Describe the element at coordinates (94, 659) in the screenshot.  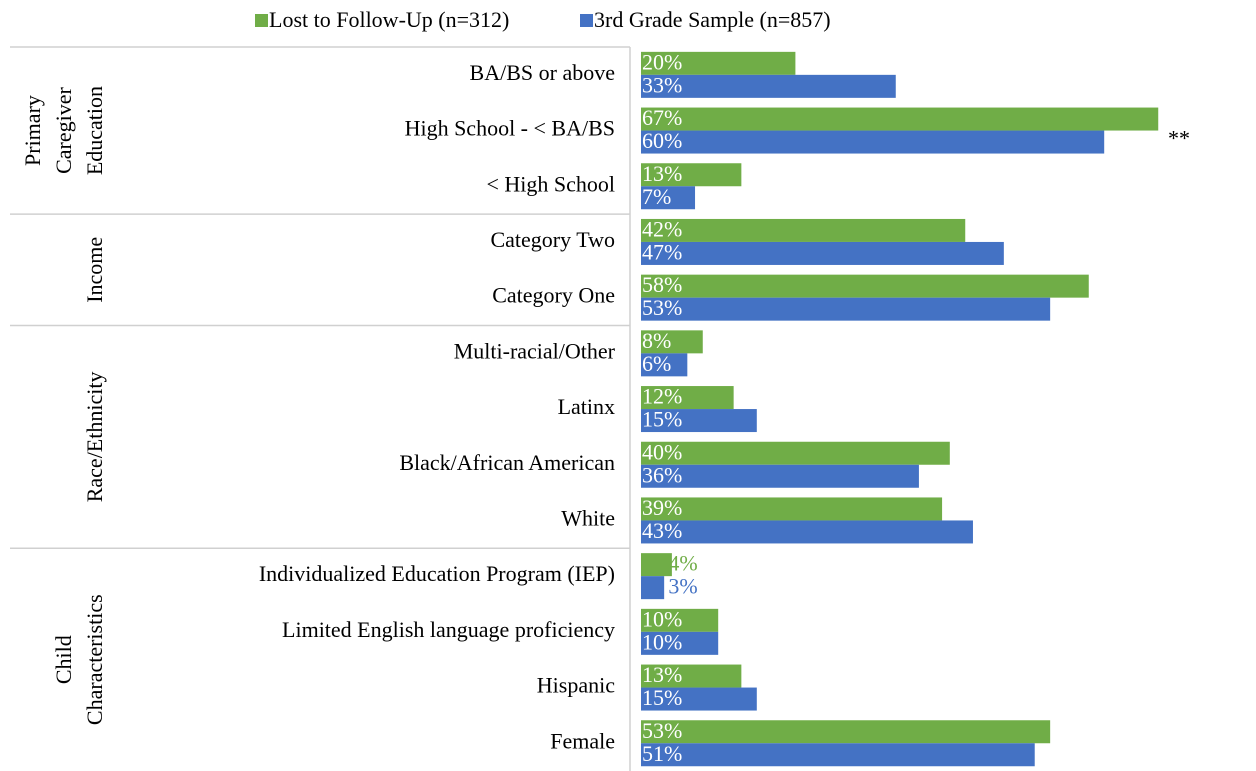
I see `group-label: Characteristics` at that location.